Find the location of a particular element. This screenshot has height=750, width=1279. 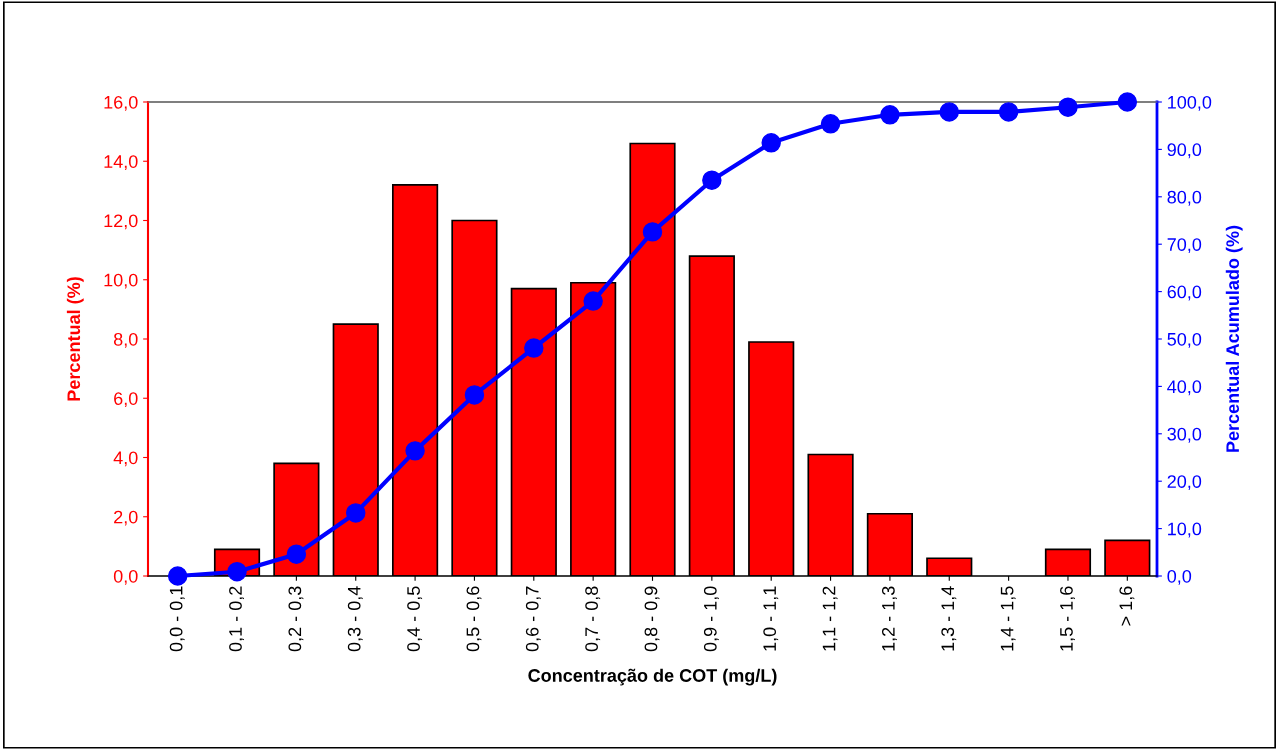

y-axis-title: Percentual (%) is located at coordinates (75, 339).